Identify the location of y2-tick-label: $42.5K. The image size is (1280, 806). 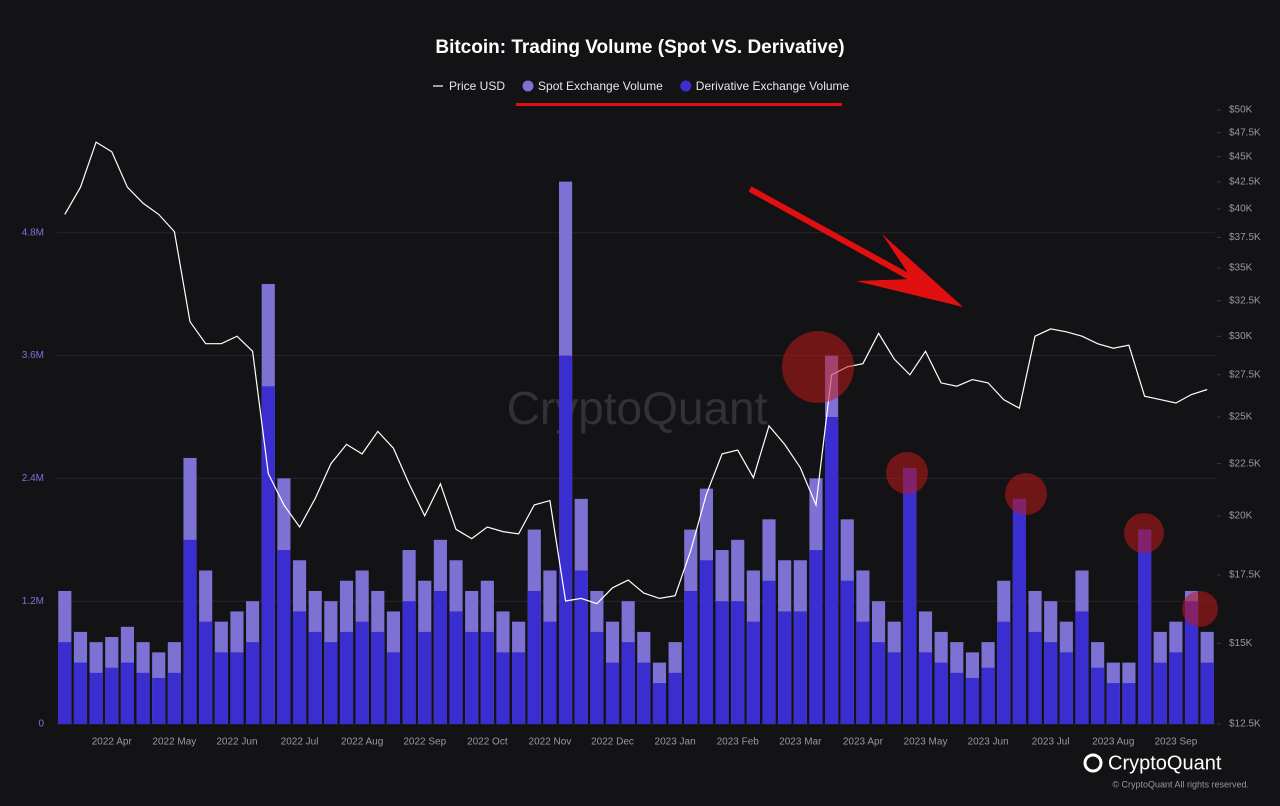
(1245, 182).